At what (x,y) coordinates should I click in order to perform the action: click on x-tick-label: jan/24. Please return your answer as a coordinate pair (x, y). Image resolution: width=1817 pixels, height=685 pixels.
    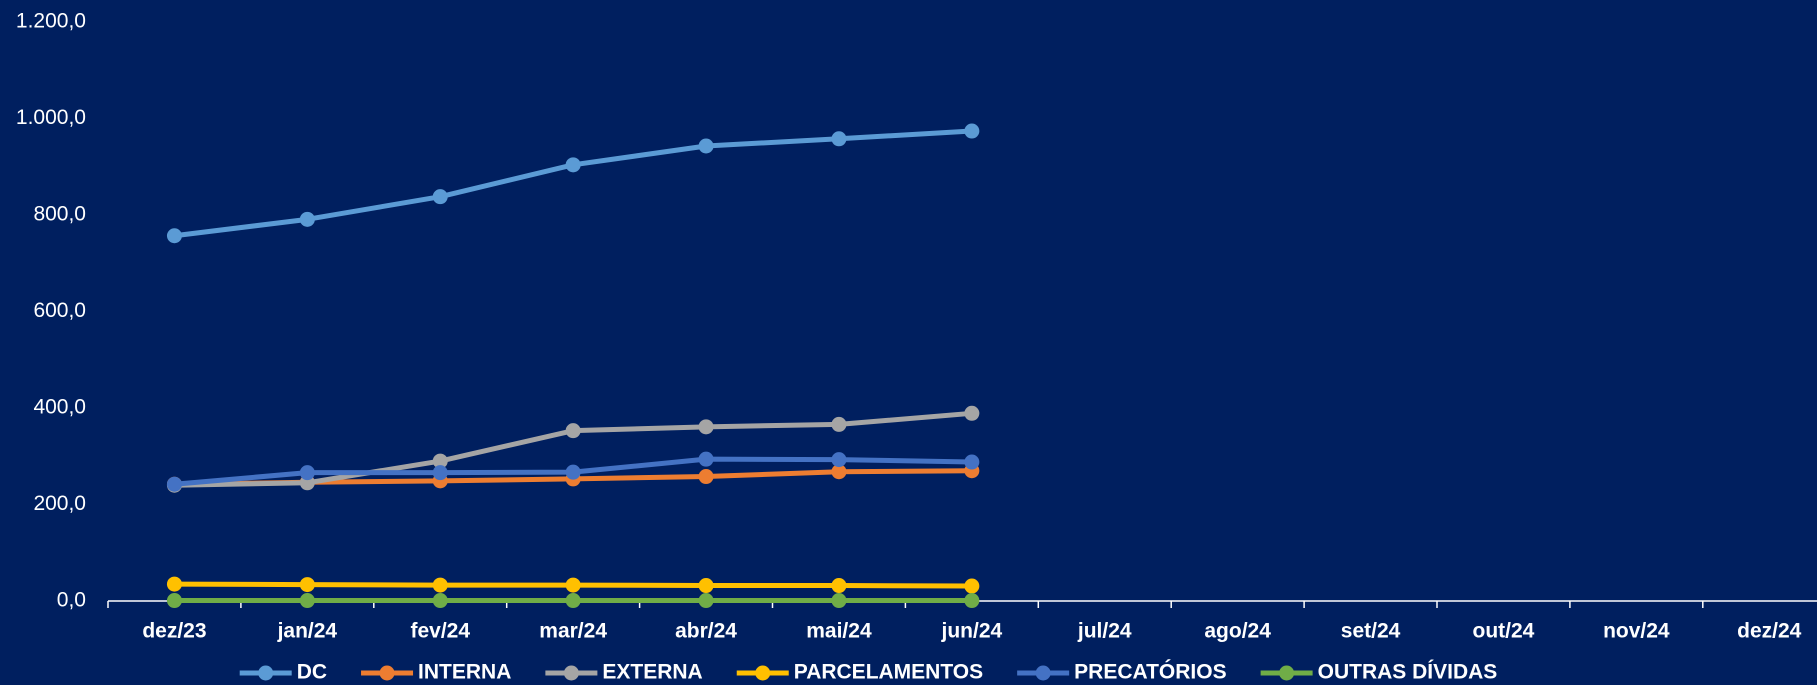
    Looking at the image, I should click on (307, 631).